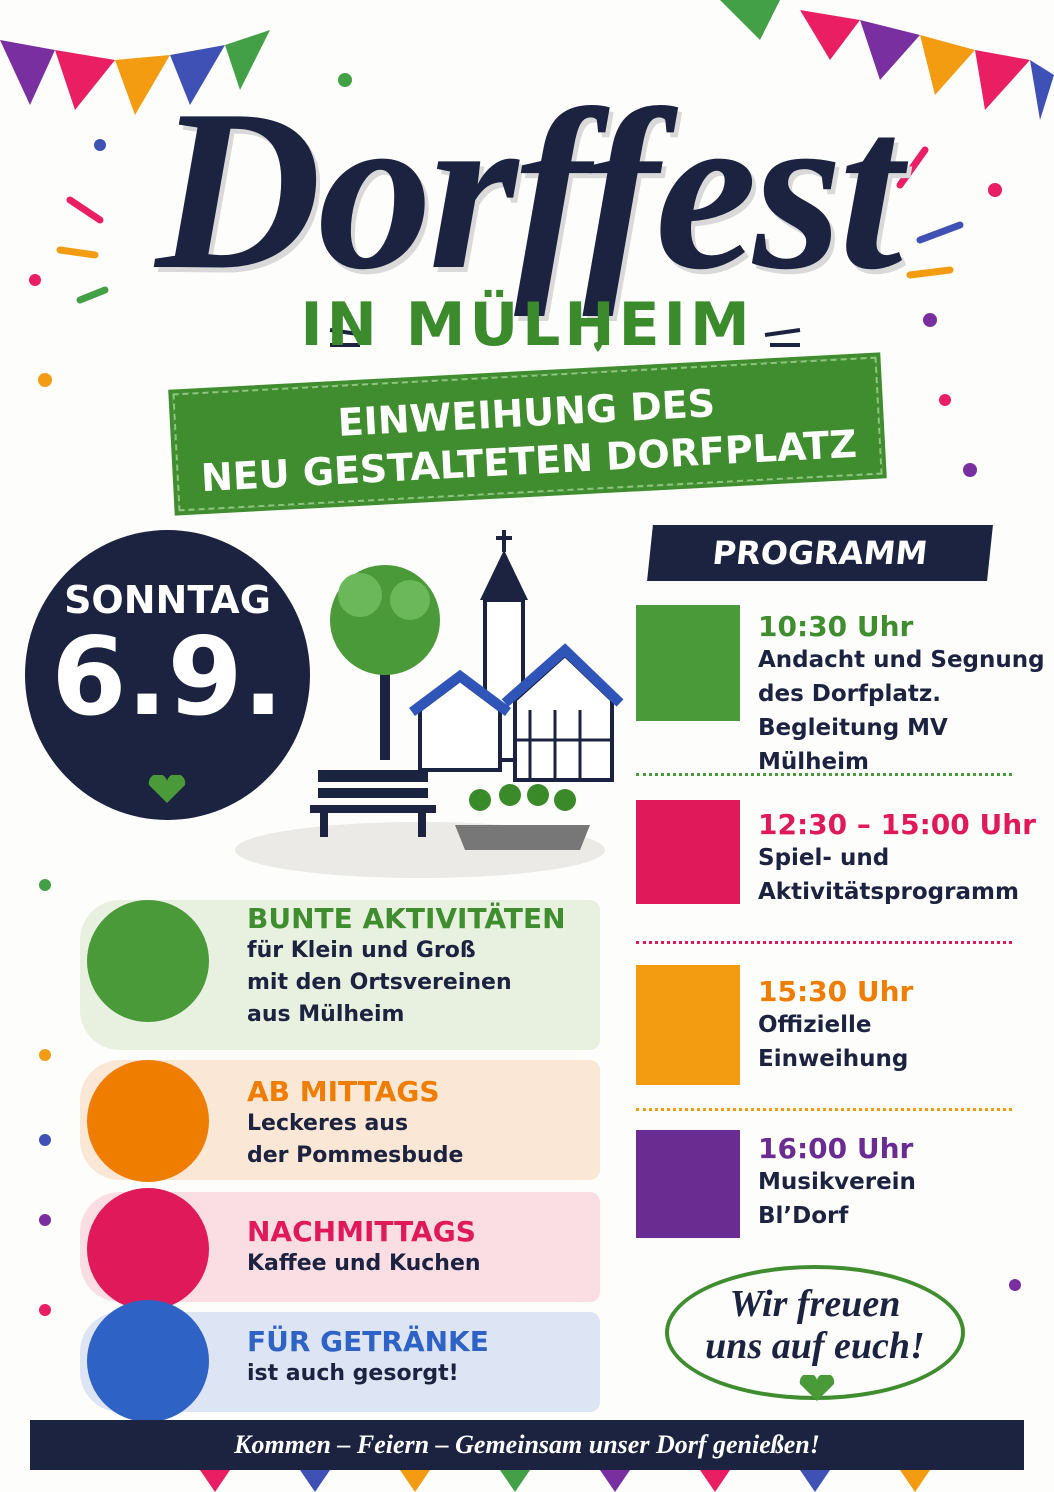 This screenshot has height=1492, width=1054. Describe the element at coordinates (815, 1346) in the screenshot. I see `closing-line: uns auf euch!` at that location.